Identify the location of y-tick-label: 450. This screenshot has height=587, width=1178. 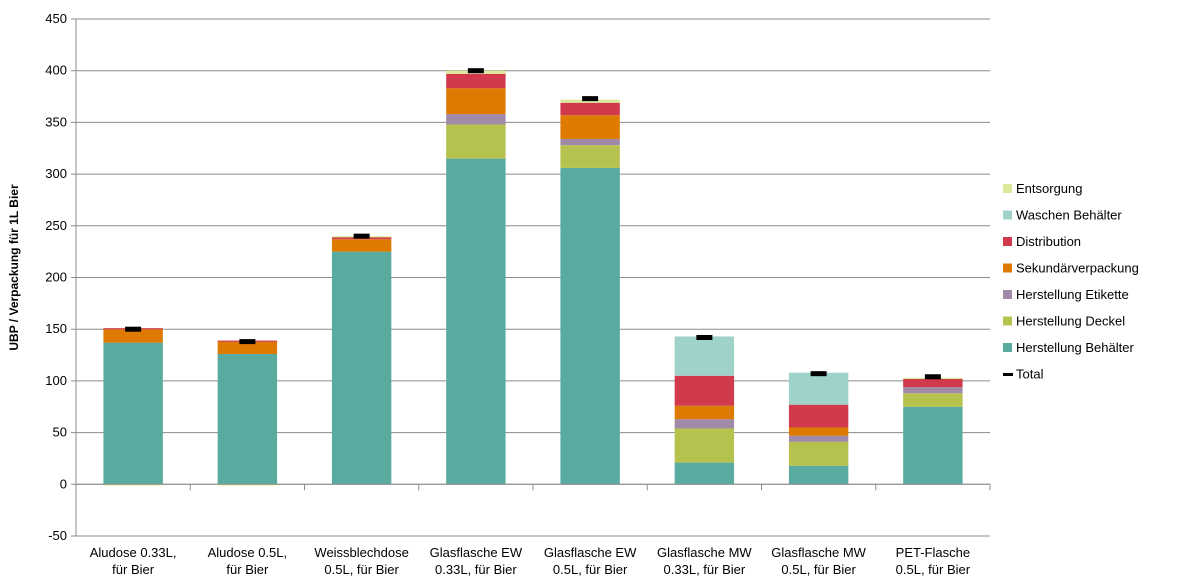
(56, 18).